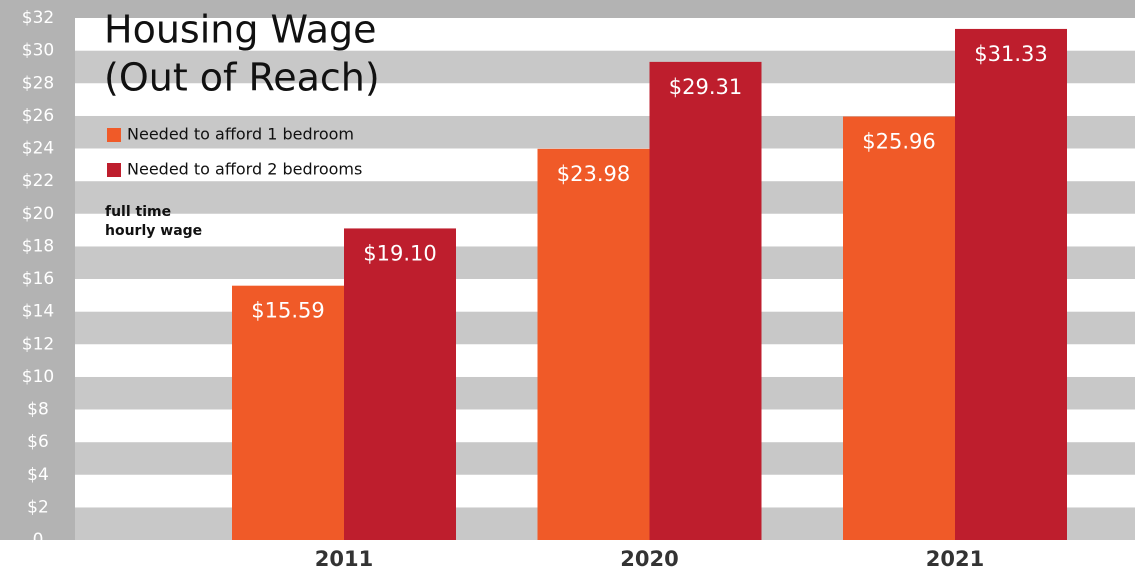 Image resolution: width=1135 pixels, height=573 pixels. Describe the element at coordinates (38, 507) in the screenshot. I see `y-tick-label: $2` at that location.